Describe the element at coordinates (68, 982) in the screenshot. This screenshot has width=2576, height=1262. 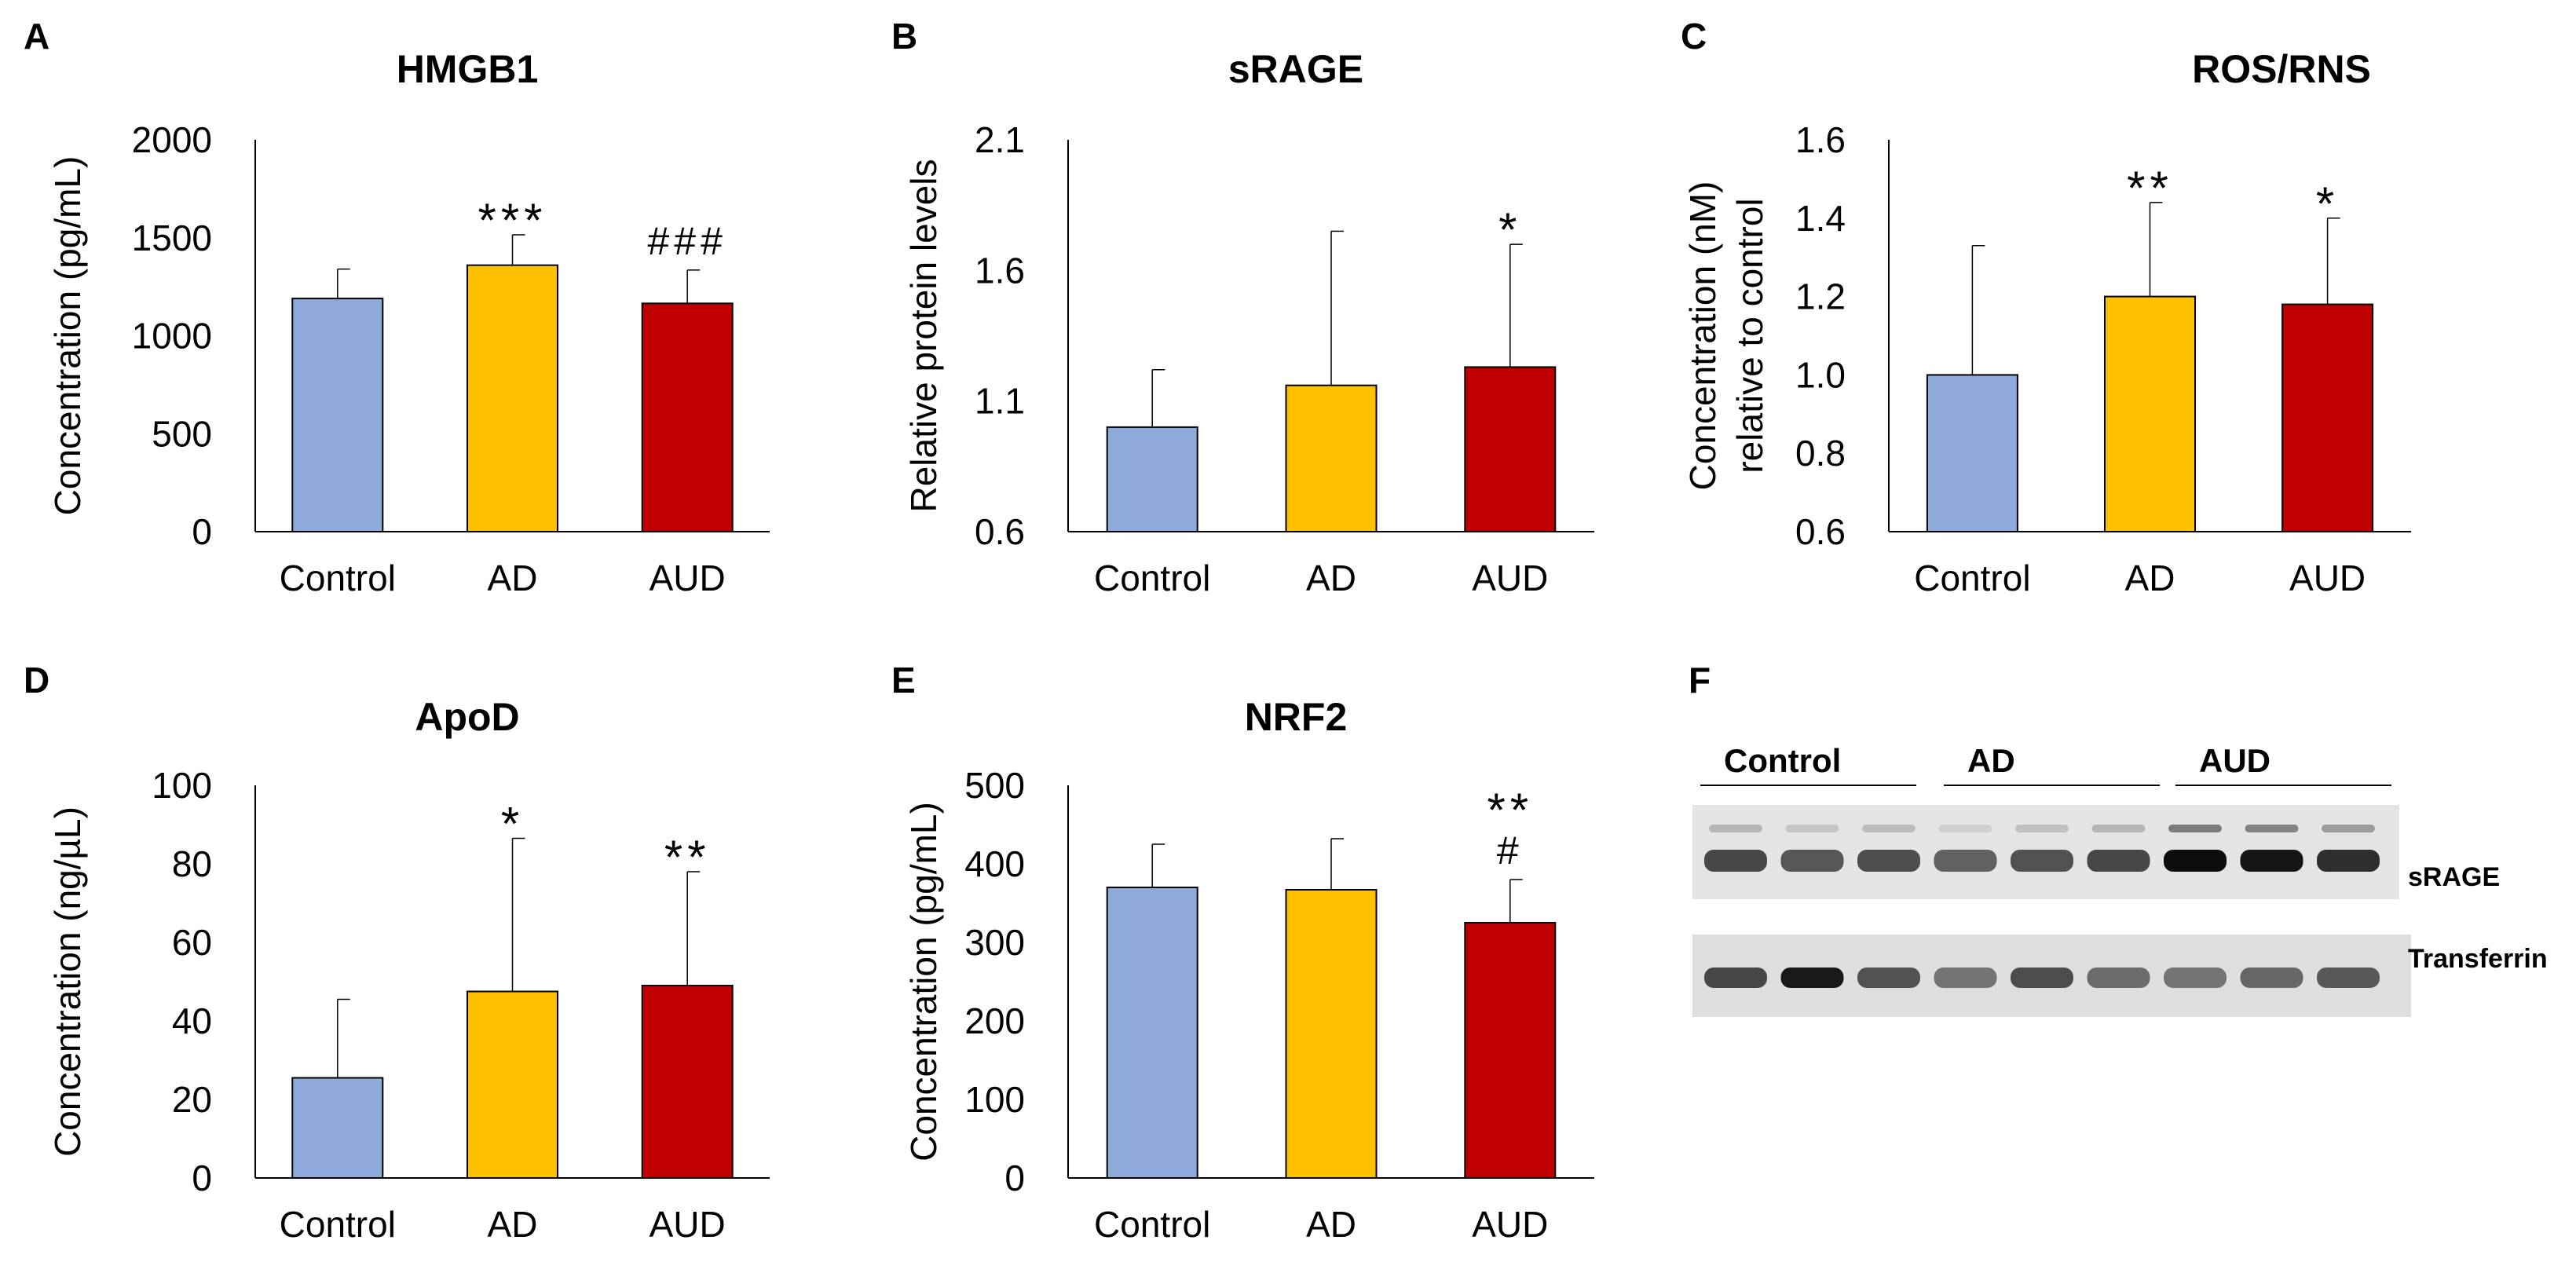
I see `y-axis-label: Concentration (ng/µL)` at that location.